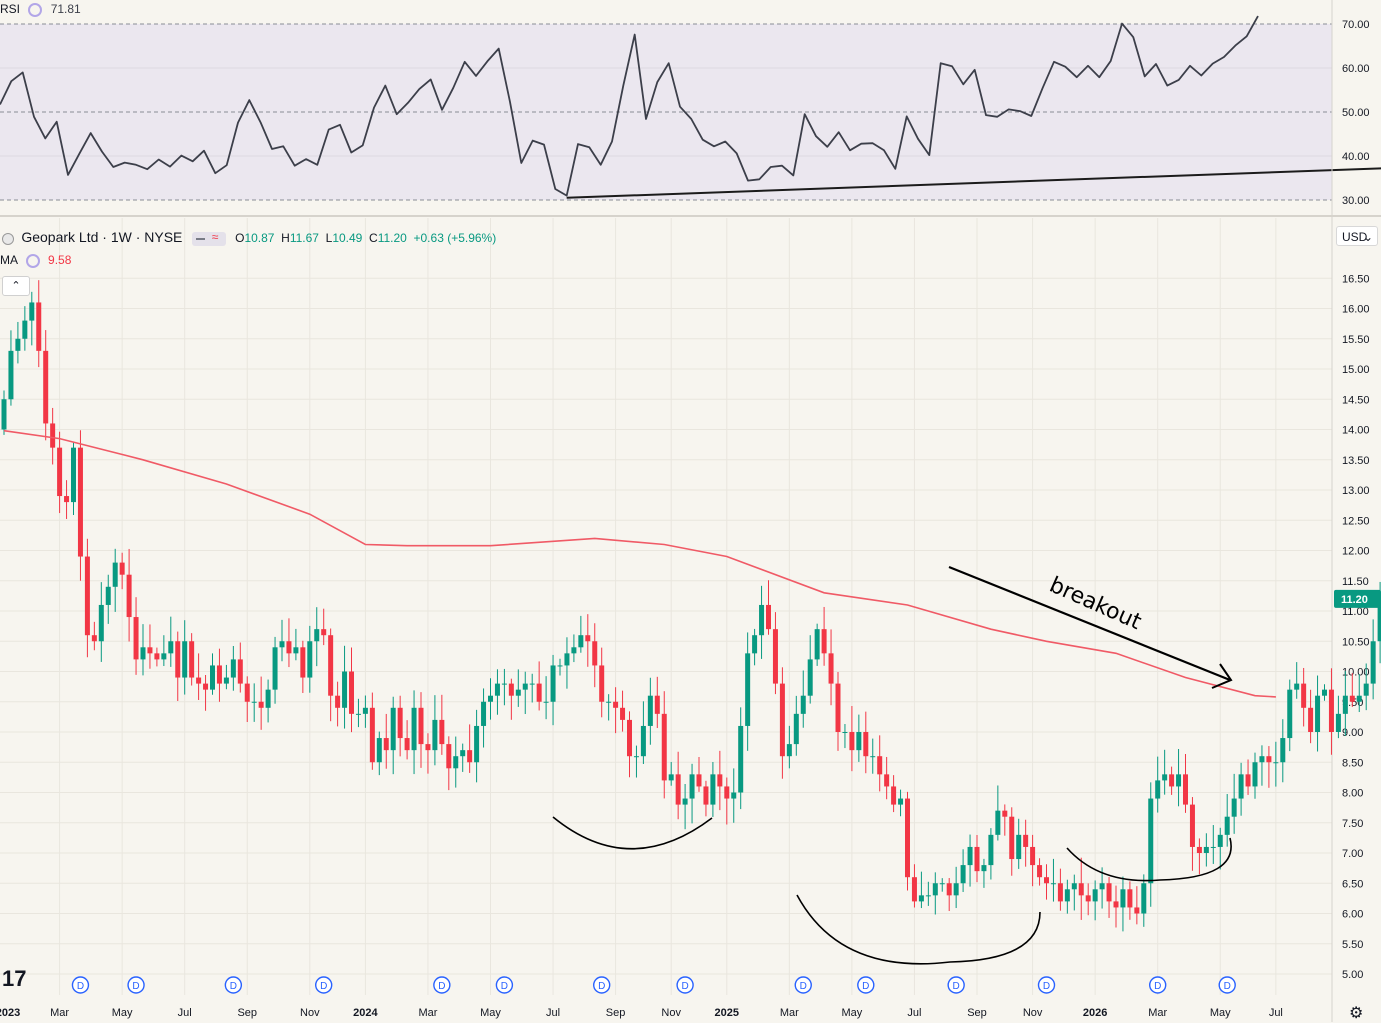 Image resolution: width=1381 pixels, height=1023 pixels. Describe the element at coordinates (33, 261) in the screenshot. I see `ma-settings-icon` at that location.